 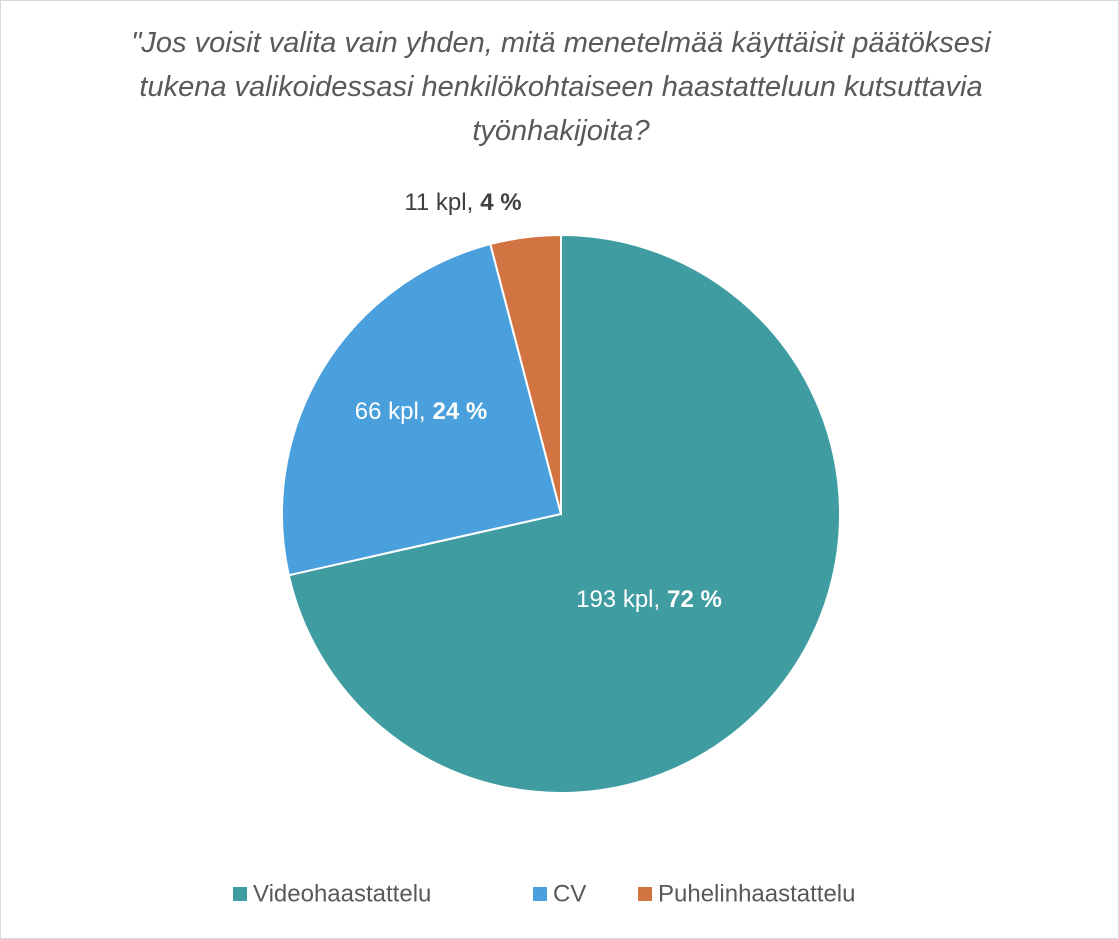 What do you see at coordinates (618, 599) in the screenshot?
I see `data-label-count: 193 kpl,` at bounding box center [618, 599].